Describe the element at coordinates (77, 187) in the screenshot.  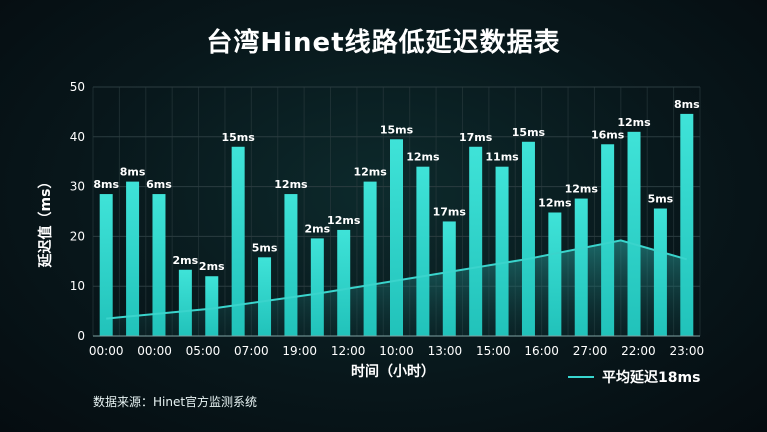
I see `y-tick-label: 30` at that location.